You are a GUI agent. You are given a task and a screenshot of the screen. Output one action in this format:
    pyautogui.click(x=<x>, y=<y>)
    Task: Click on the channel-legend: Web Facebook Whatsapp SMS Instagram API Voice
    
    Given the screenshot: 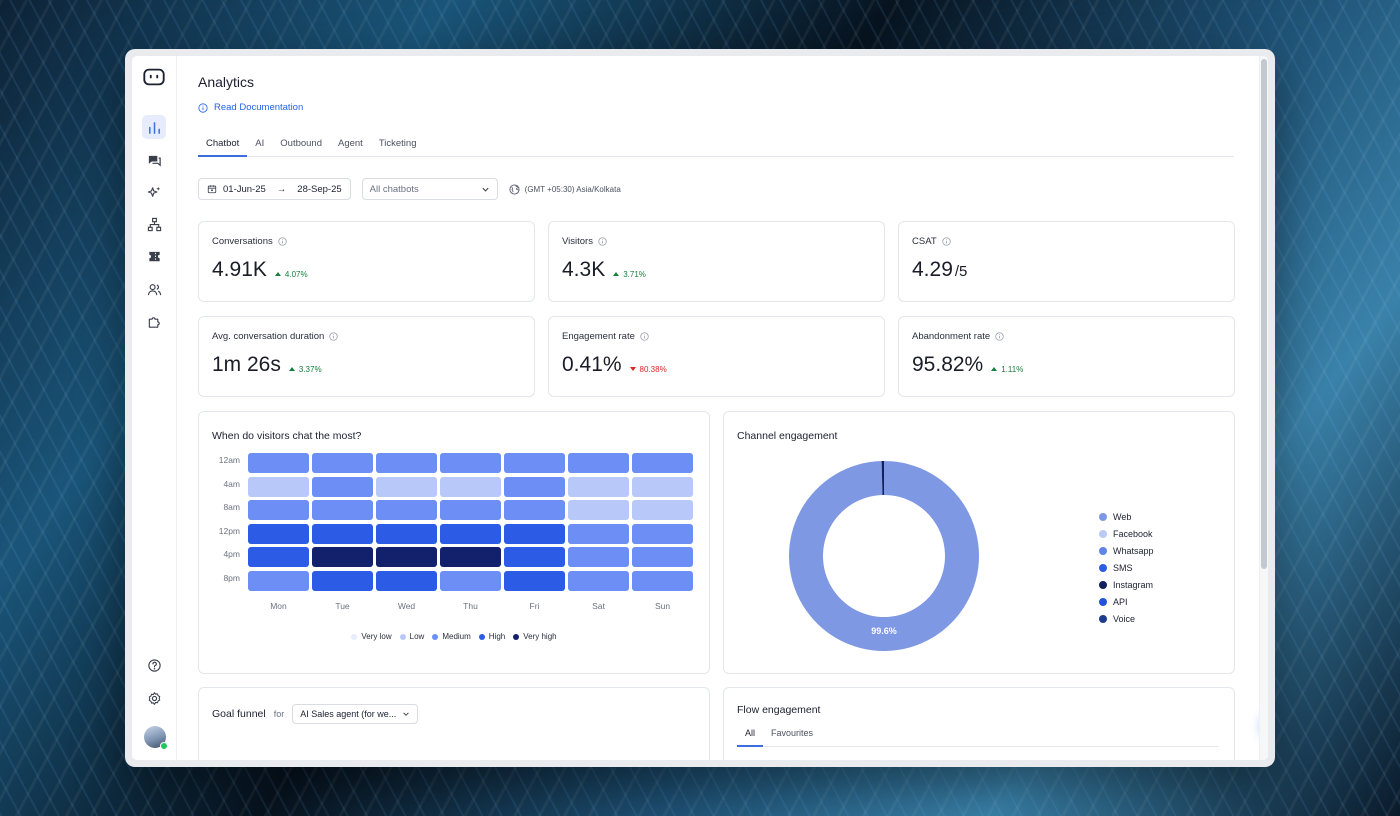 What is the action you would take?
    pyautogui.click(x=1126, y=567)
    